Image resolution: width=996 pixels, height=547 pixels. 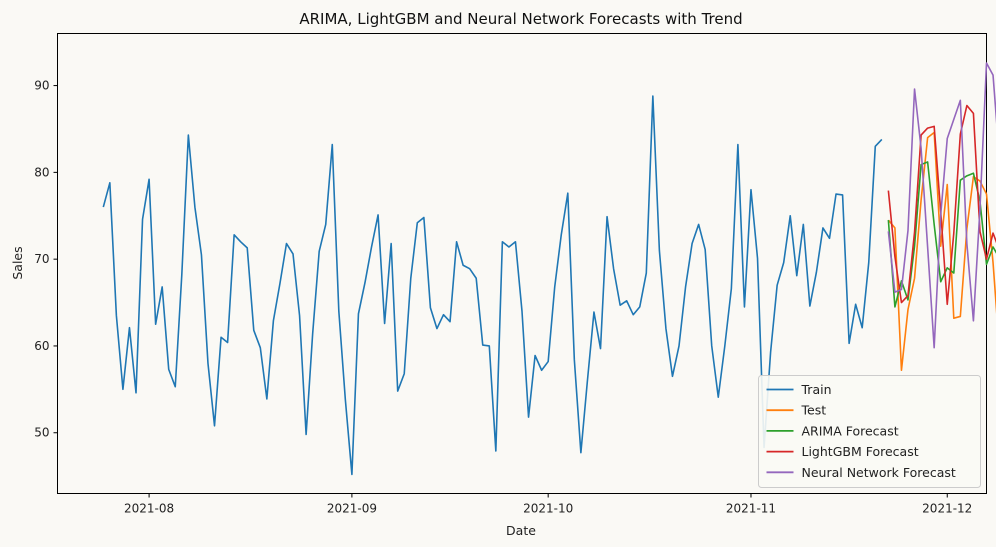 What do you see at coordinates (41, 172) in the screenshot?
I see `y-tick-label: 80` at bounding box center [41, 172].